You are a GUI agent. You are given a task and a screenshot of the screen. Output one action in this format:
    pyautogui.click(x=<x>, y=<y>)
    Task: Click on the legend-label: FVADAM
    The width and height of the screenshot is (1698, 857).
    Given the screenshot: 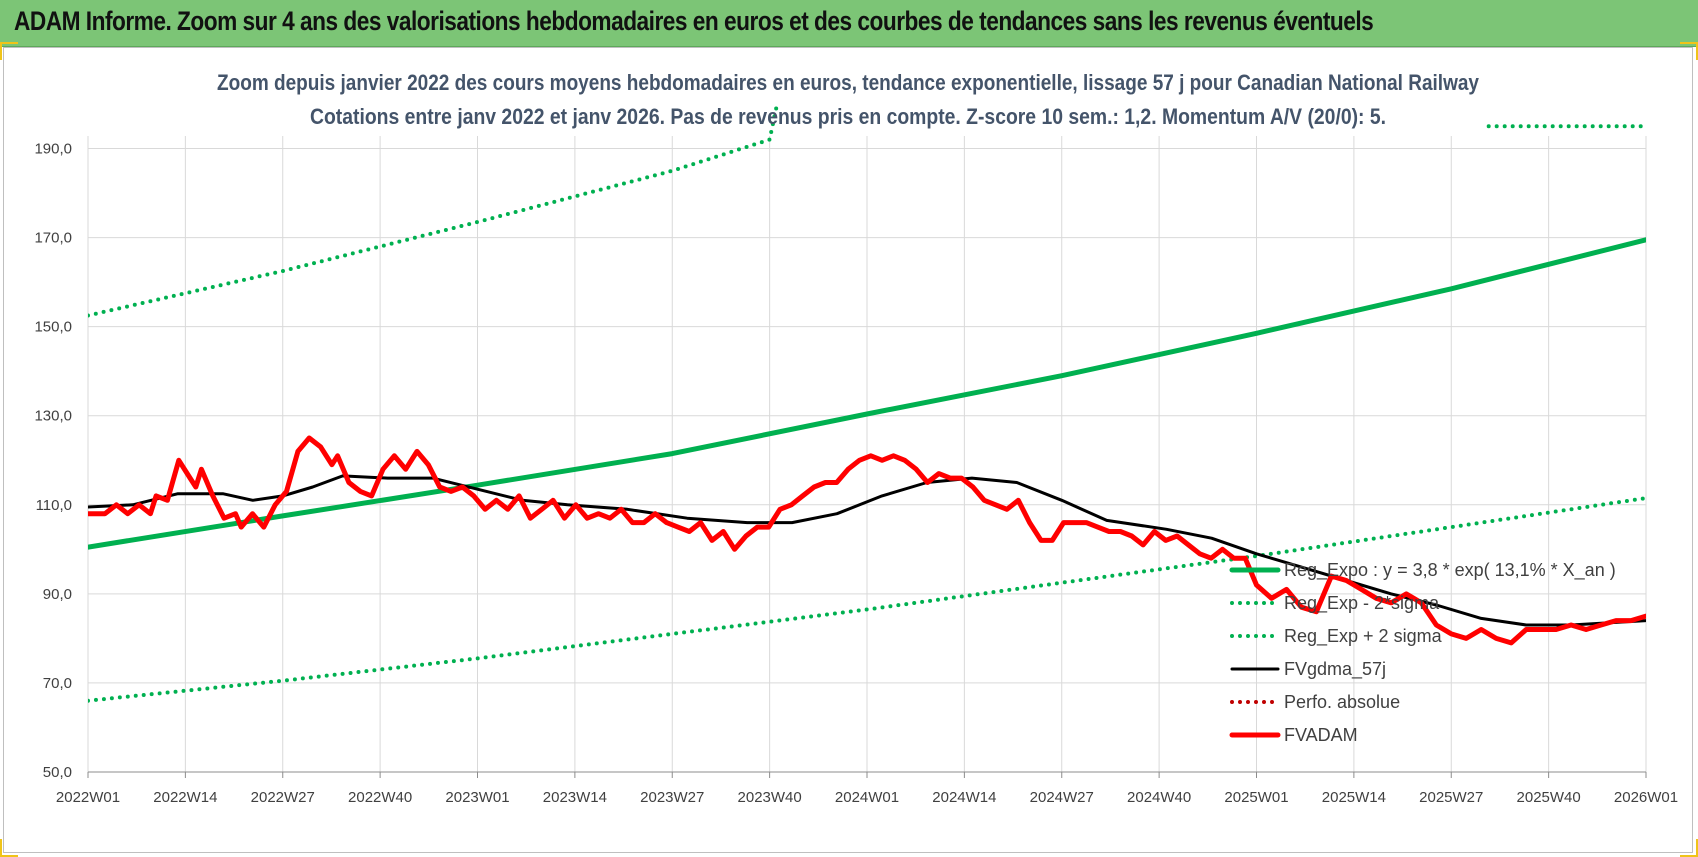 What is the action you would take?
    pyautogui.click(x=1321, y=735)
    